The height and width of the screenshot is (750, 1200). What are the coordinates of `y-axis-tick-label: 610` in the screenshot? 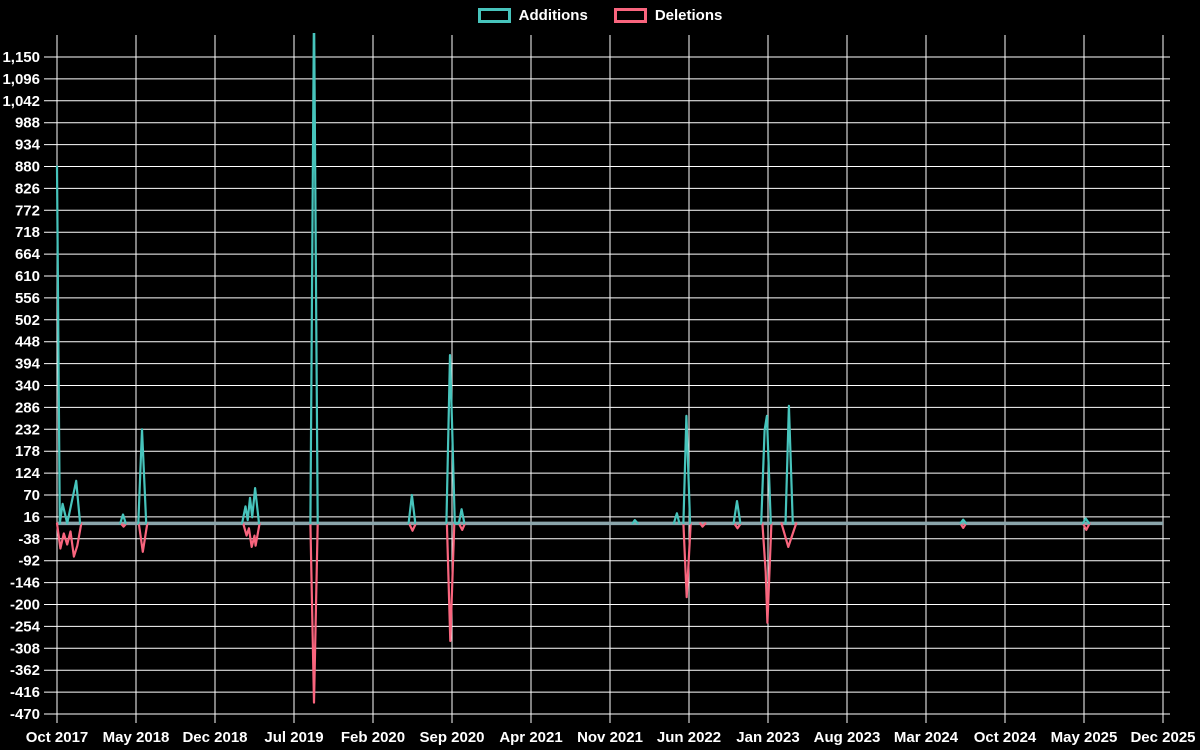 It's located at (27, 276).